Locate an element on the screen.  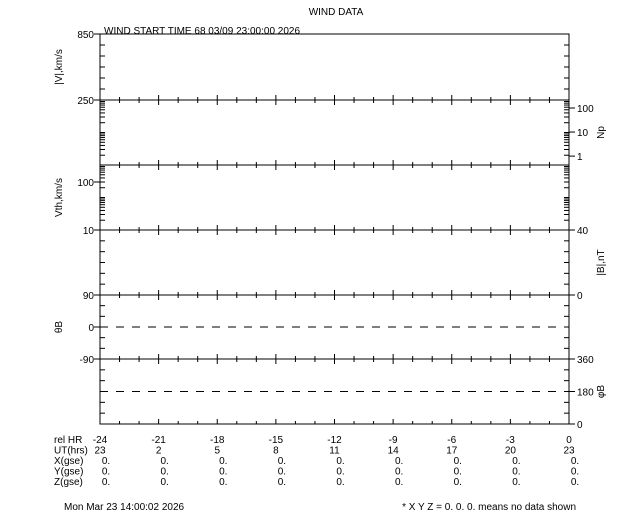
table-cell: 2 is located at coordinates (159, 451).